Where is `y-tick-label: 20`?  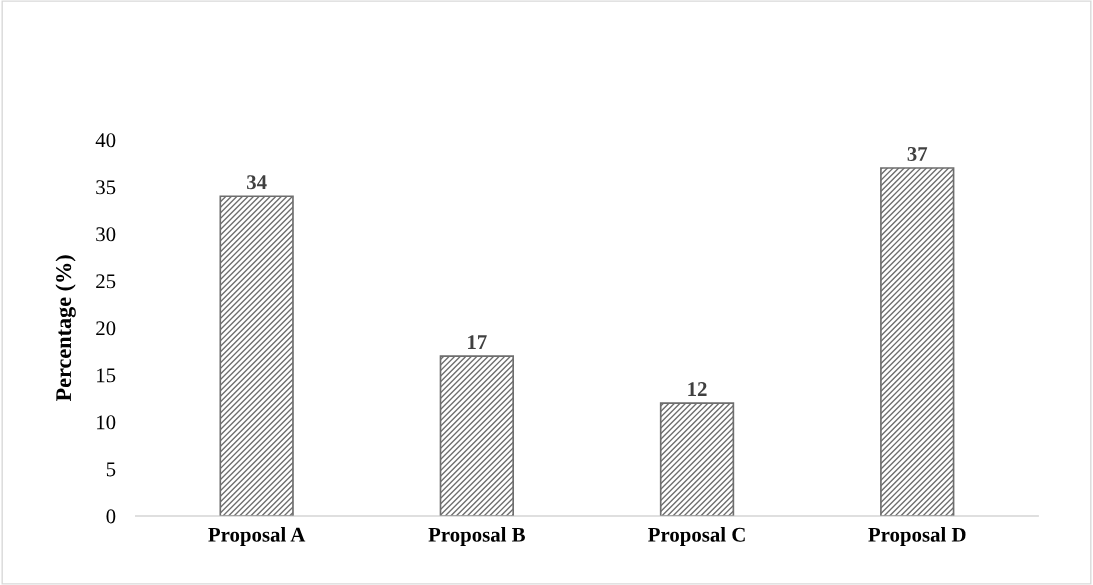 y-tick-label: 20 is located at coordinates (106, 328).